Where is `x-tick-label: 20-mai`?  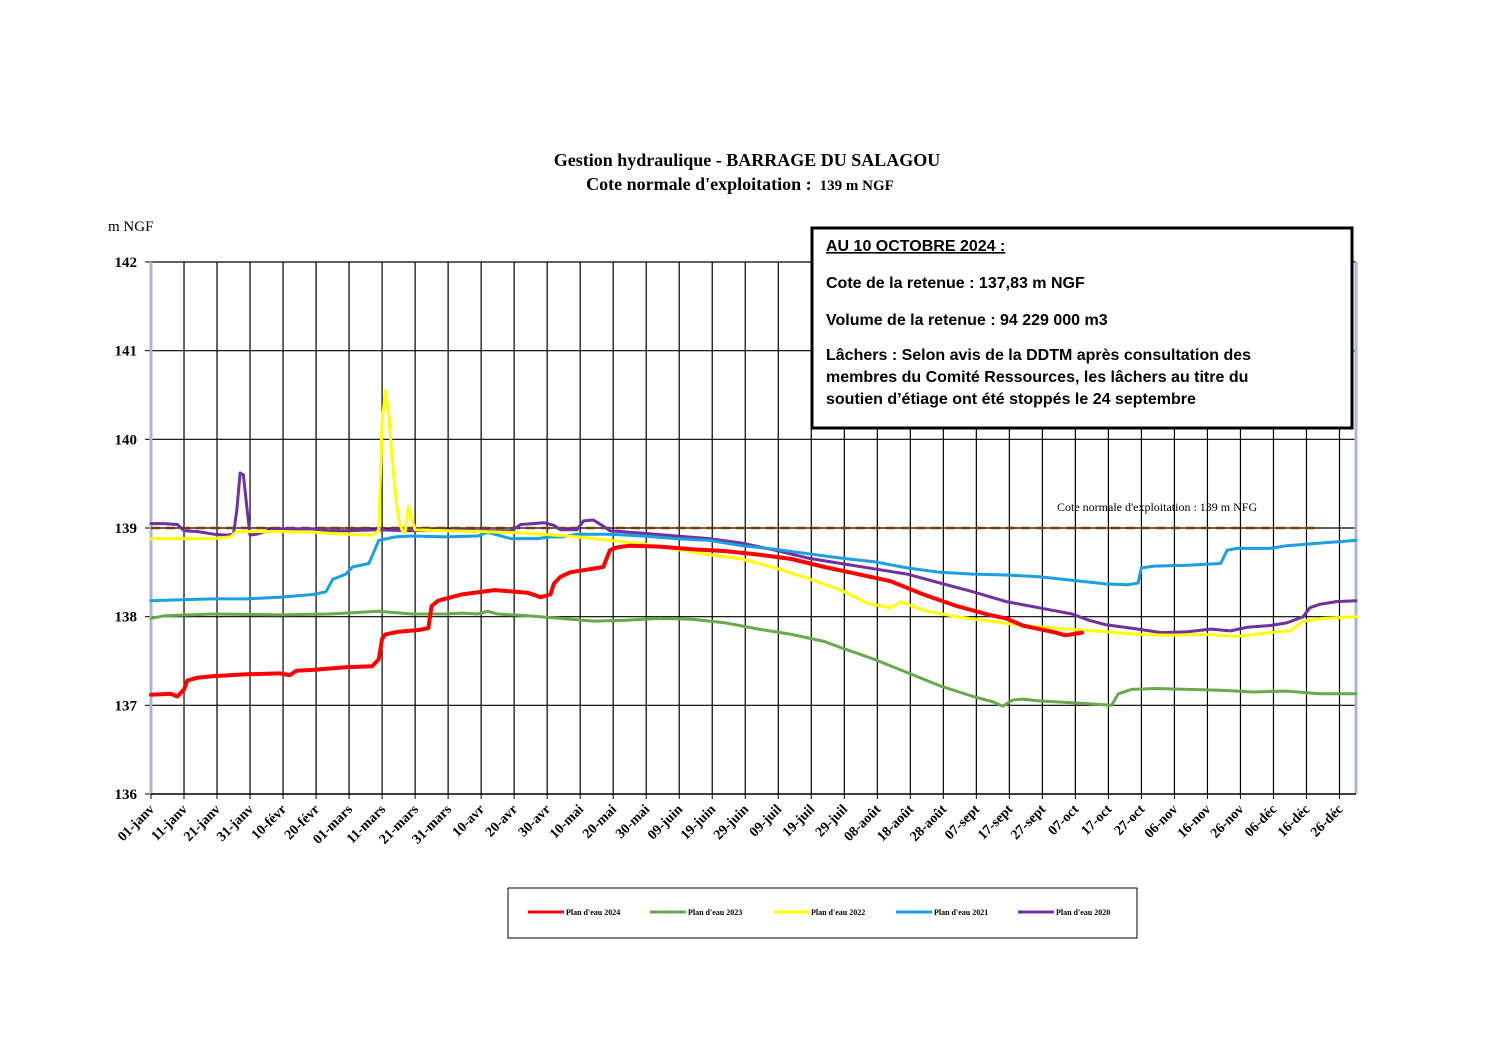 x-tick-label: 20-mai is located at coordinates (600, 822).